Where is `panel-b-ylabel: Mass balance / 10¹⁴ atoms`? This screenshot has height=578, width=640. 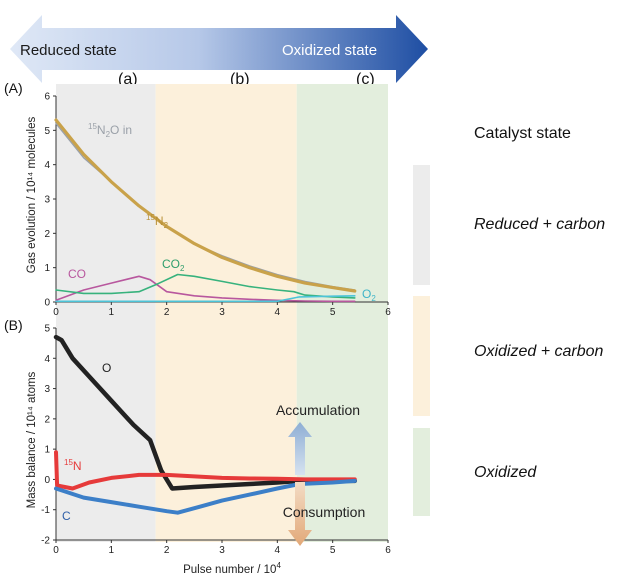
panel-b-ylabel: Mass balance / 10¹⁴ atoms is located at coordinates (32, 439).